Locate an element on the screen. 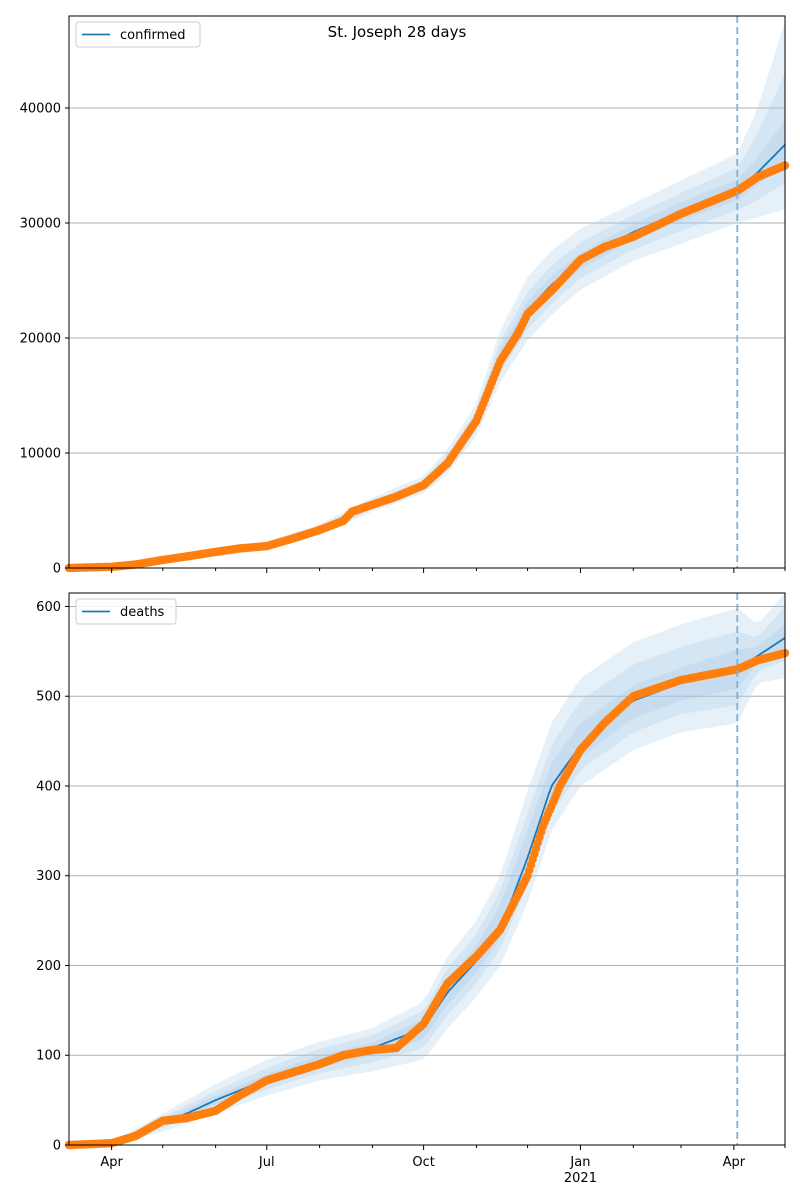 The width and height of the screenshot is (800, 1200). y-tick-label: 600 is located at coordinates (48, 607).